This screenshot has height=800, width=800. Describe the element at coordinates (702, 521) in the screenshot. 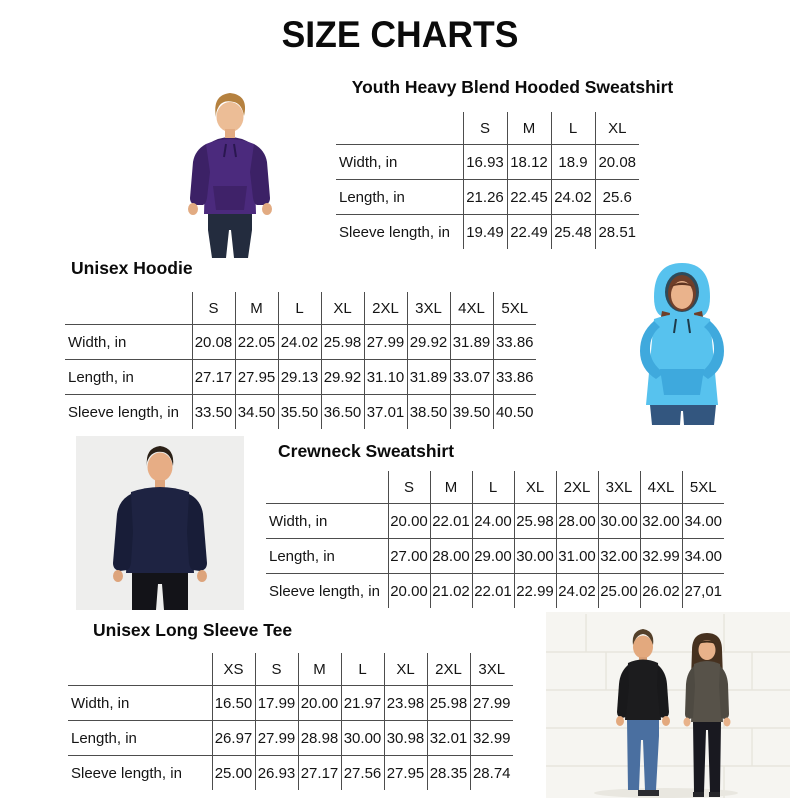

I see `measurement-value: 34.00` at that location.